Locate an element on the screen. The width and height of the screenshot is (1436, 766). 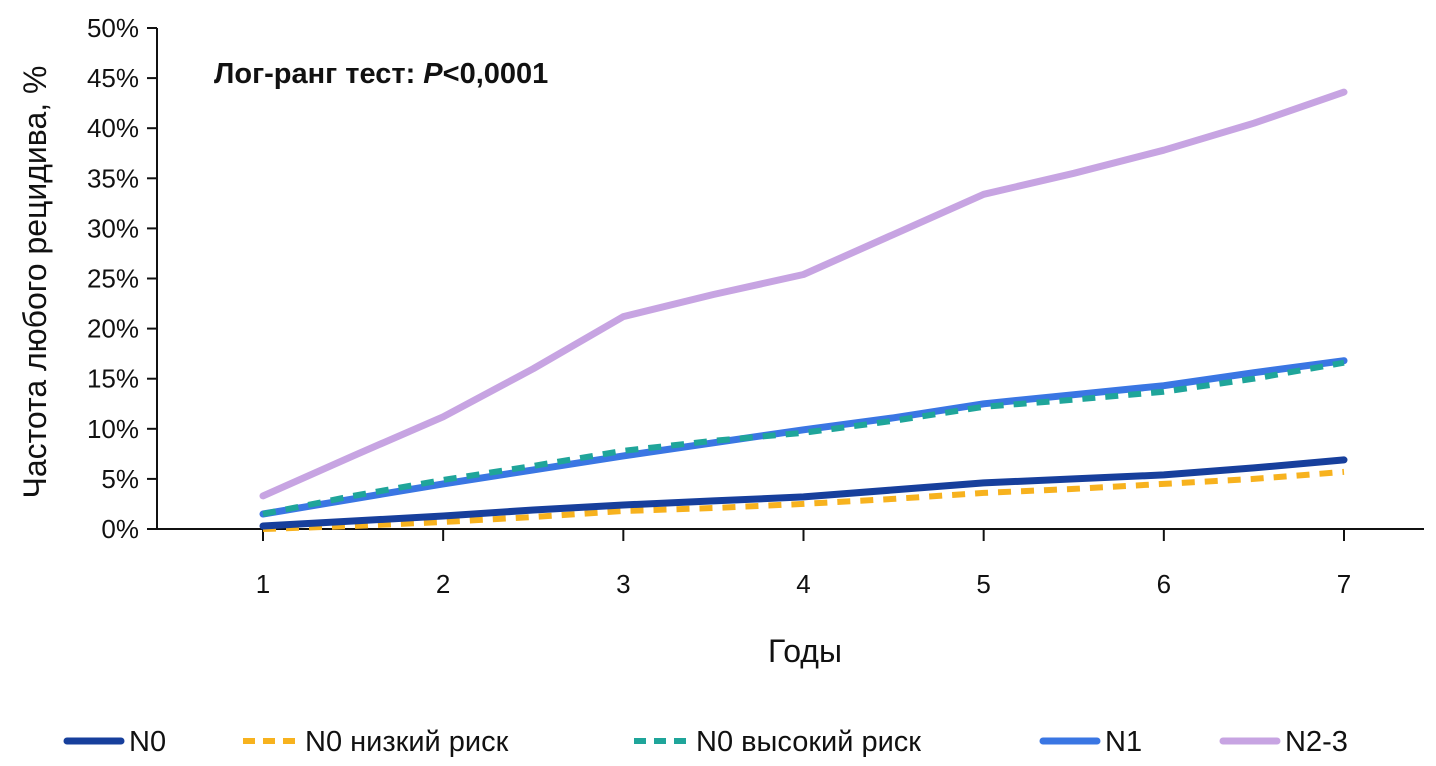
y-axis-ticks: 0% 5% 10% 15% 20% 25% 30% 35% 40% 45% 50% is located at coordinates (122, 278).